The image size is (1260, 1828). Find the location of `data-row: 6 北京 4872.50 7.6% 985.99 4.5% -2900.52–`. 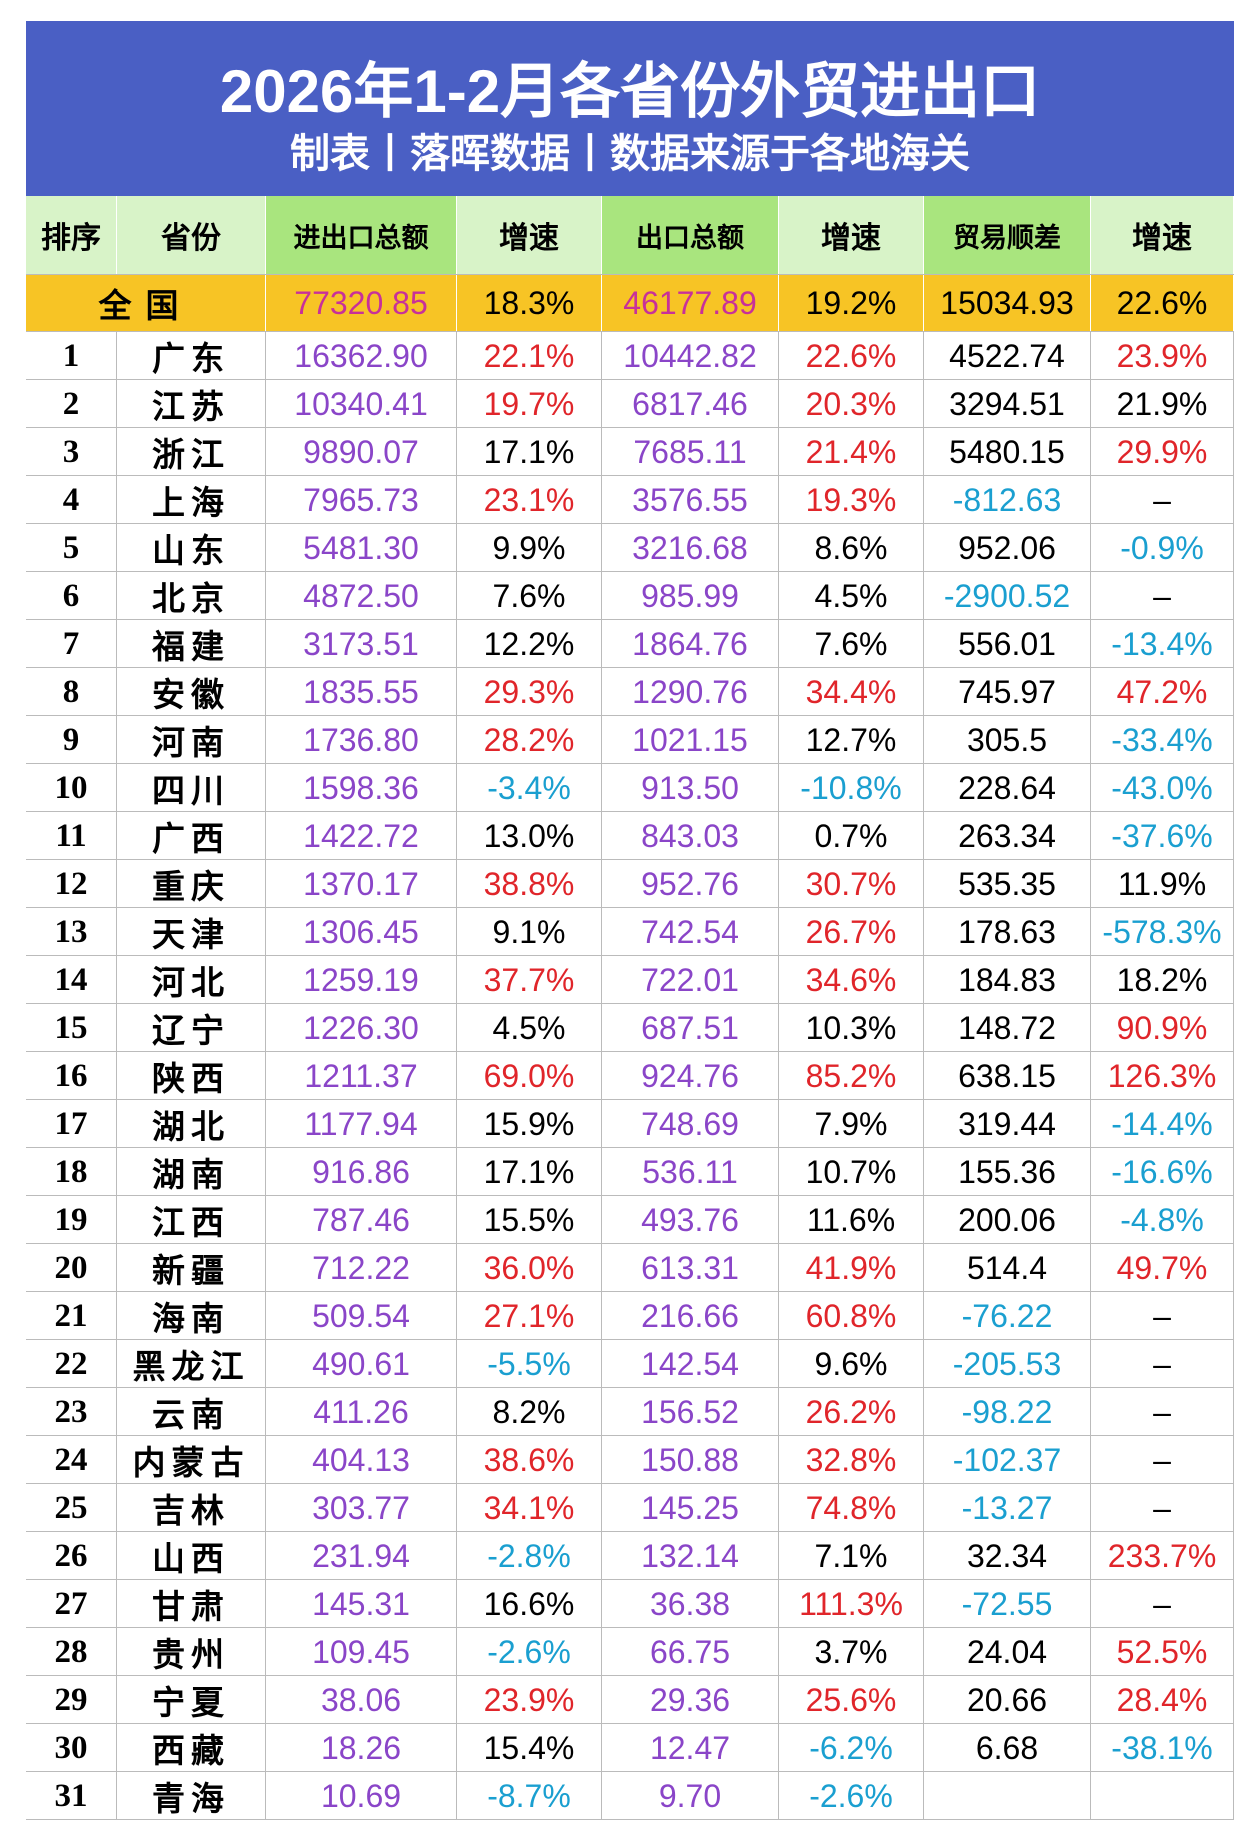

data-row: 6 北京 4872.50 7.6% 985.99 4.5% -2900.52– is located at coordinates (630, 596).